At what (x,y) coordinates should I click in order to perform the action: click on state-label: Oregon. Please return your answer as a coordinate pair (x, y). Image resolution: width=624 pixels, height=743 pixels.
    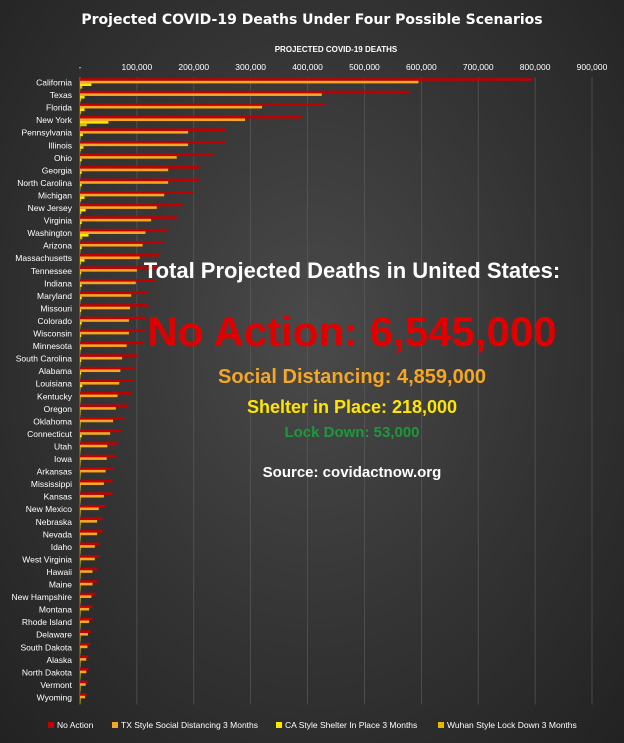
    Looking at the image, I should click on (58, 409).